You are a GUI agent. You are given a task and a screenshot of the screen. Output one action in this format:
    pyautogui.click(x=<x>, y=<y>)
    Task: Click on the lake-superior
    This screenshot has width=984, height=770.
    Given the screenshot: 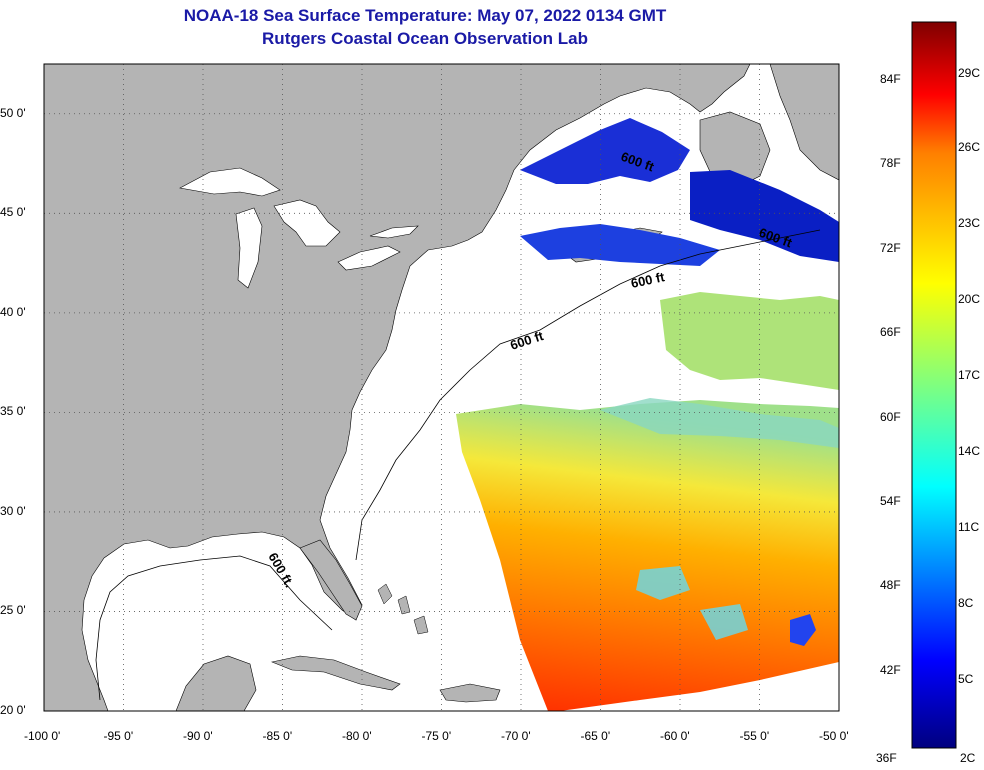 What is the action you would take?
    pyautogui.click(x=230, y=182)
    